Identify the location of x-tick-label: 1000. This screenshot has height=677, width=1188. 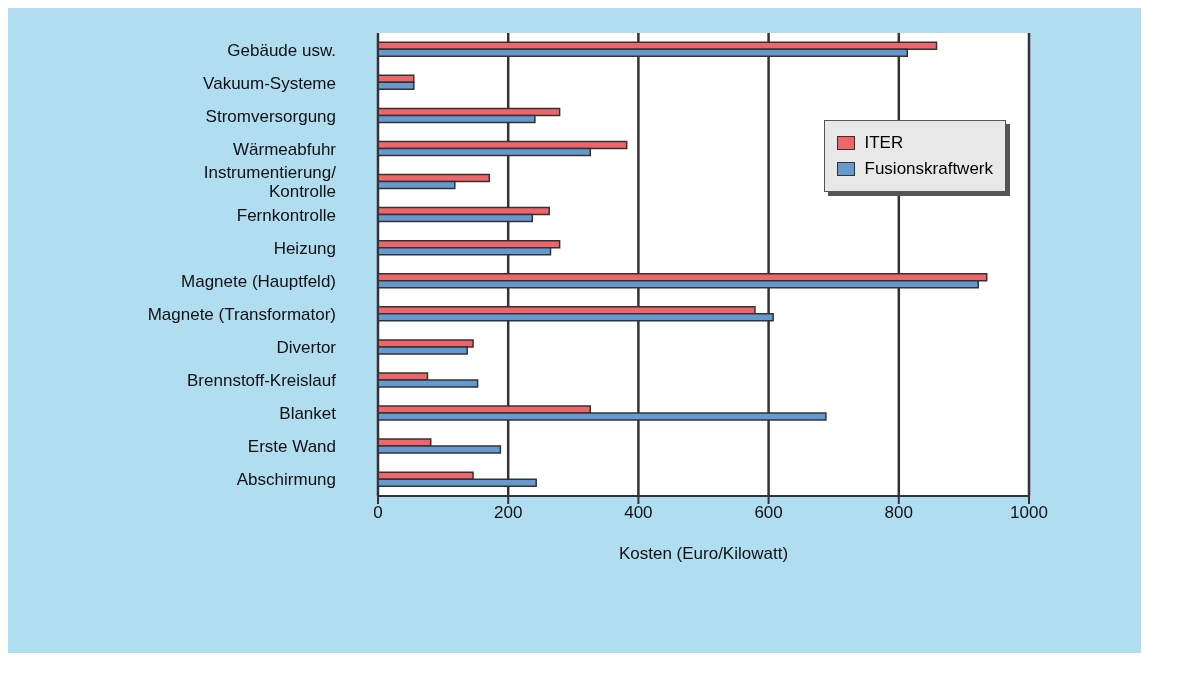
(1029, 513).